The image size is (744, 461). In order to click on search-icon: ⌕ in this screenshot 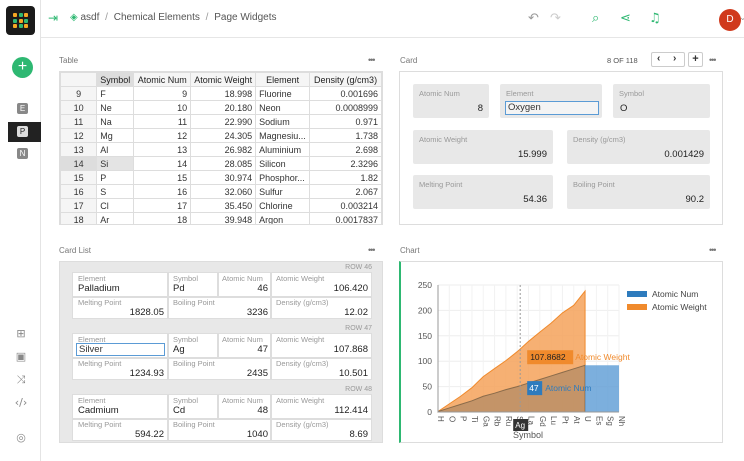, I will do `click(596, 18)`.